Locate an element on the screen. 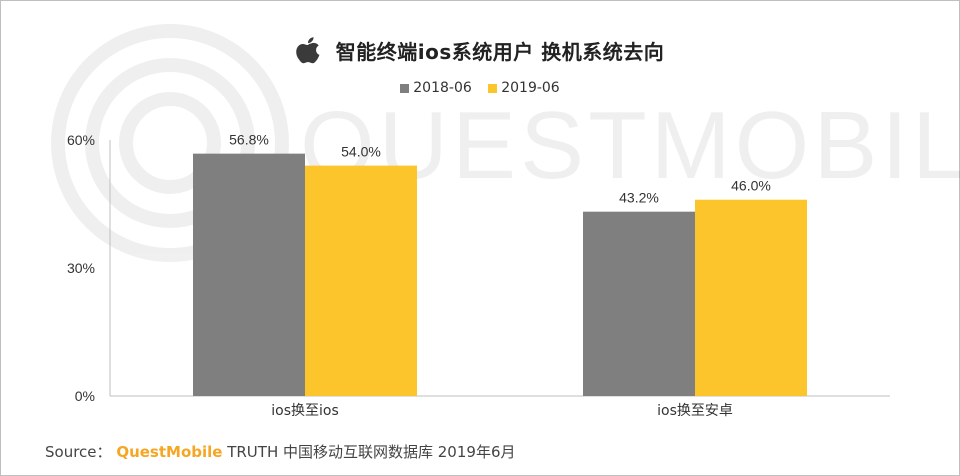  source-label: Source： is located at coordinates (78, 452).